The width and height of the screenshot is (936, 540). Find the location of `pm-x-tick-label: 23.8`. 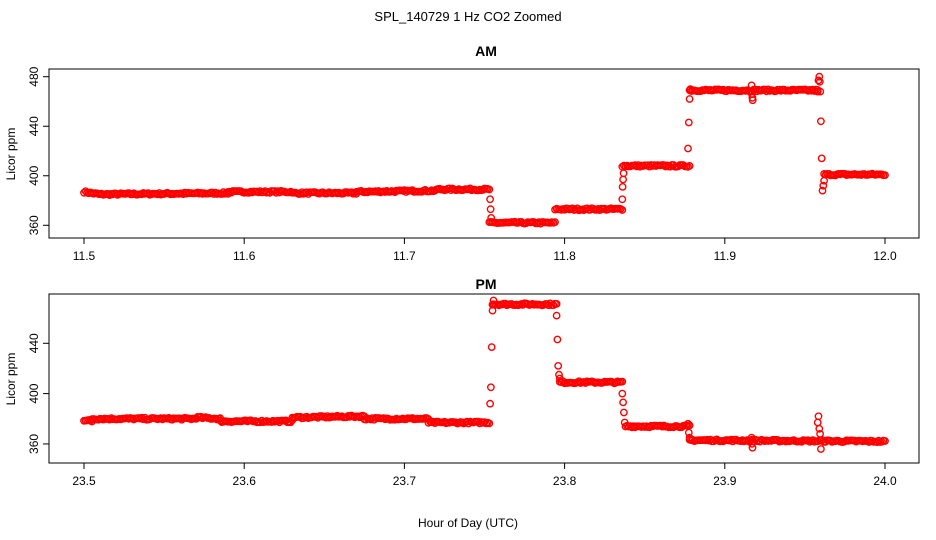

pm-x-tick-label: 23.8 is located at coordinates (565, 481).